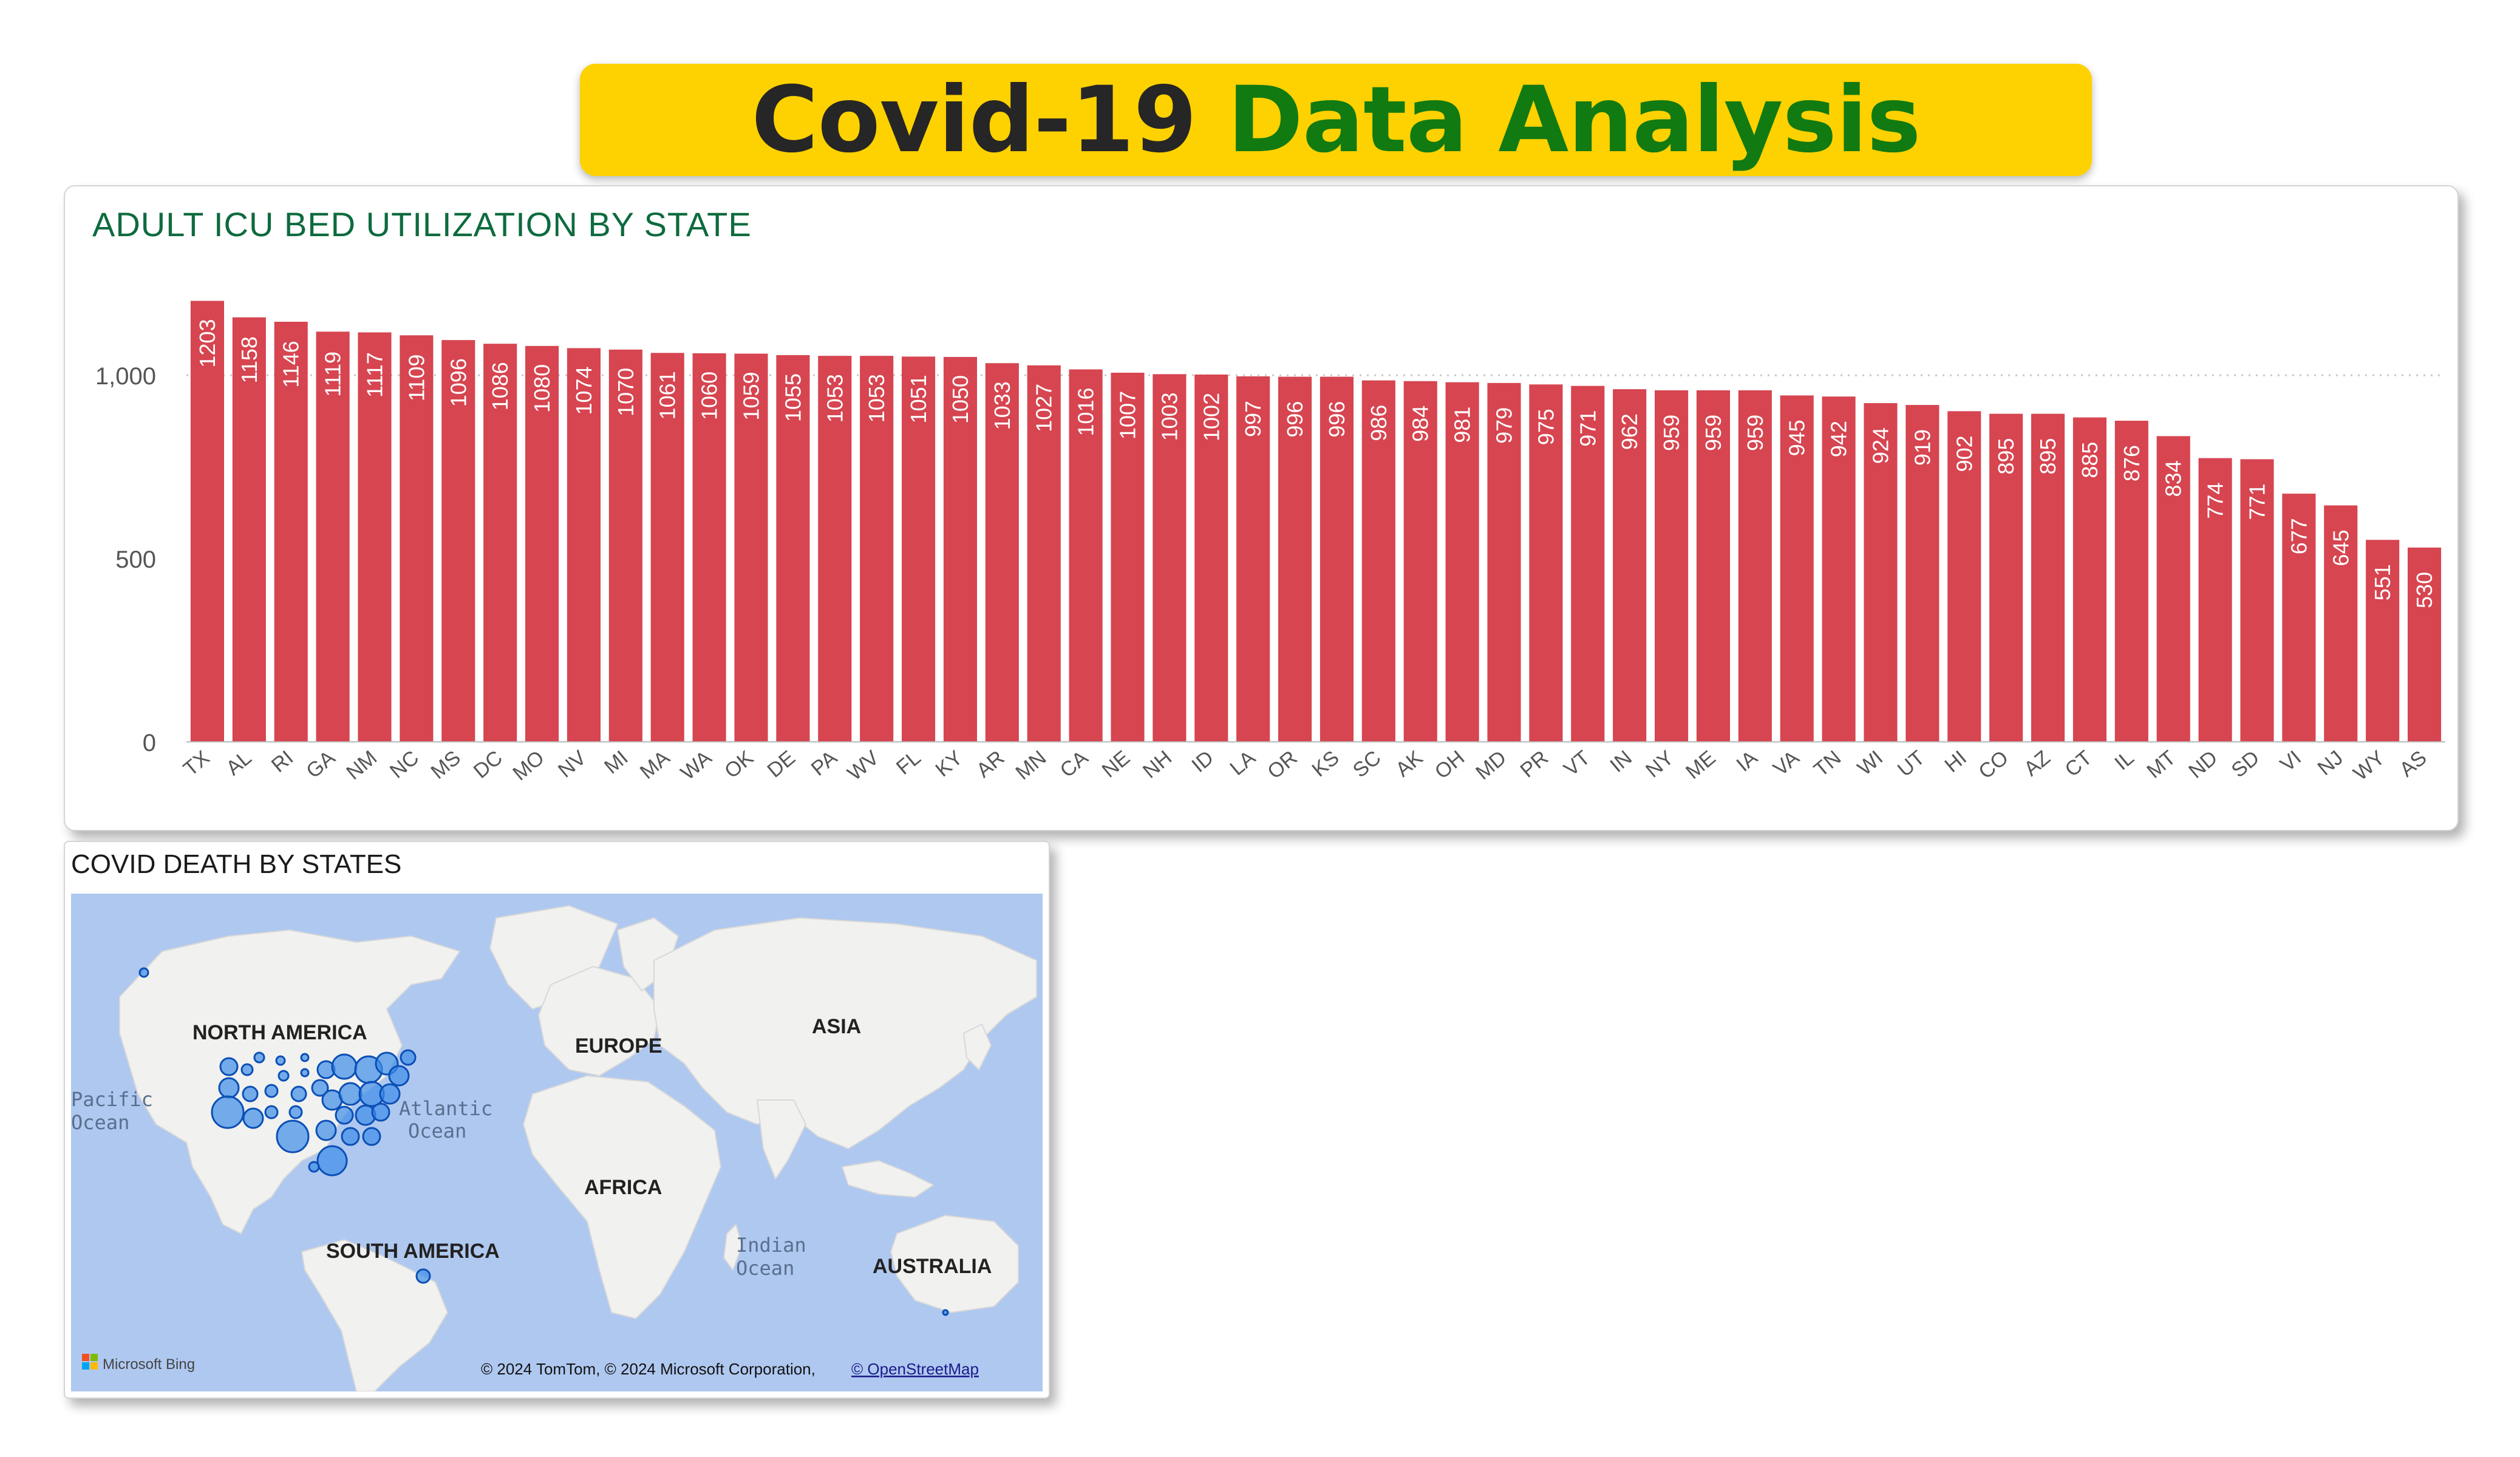  Describe the element at coordinates (1031, 765) in the screenshot. I see `x-tick-label: MN` at that location.